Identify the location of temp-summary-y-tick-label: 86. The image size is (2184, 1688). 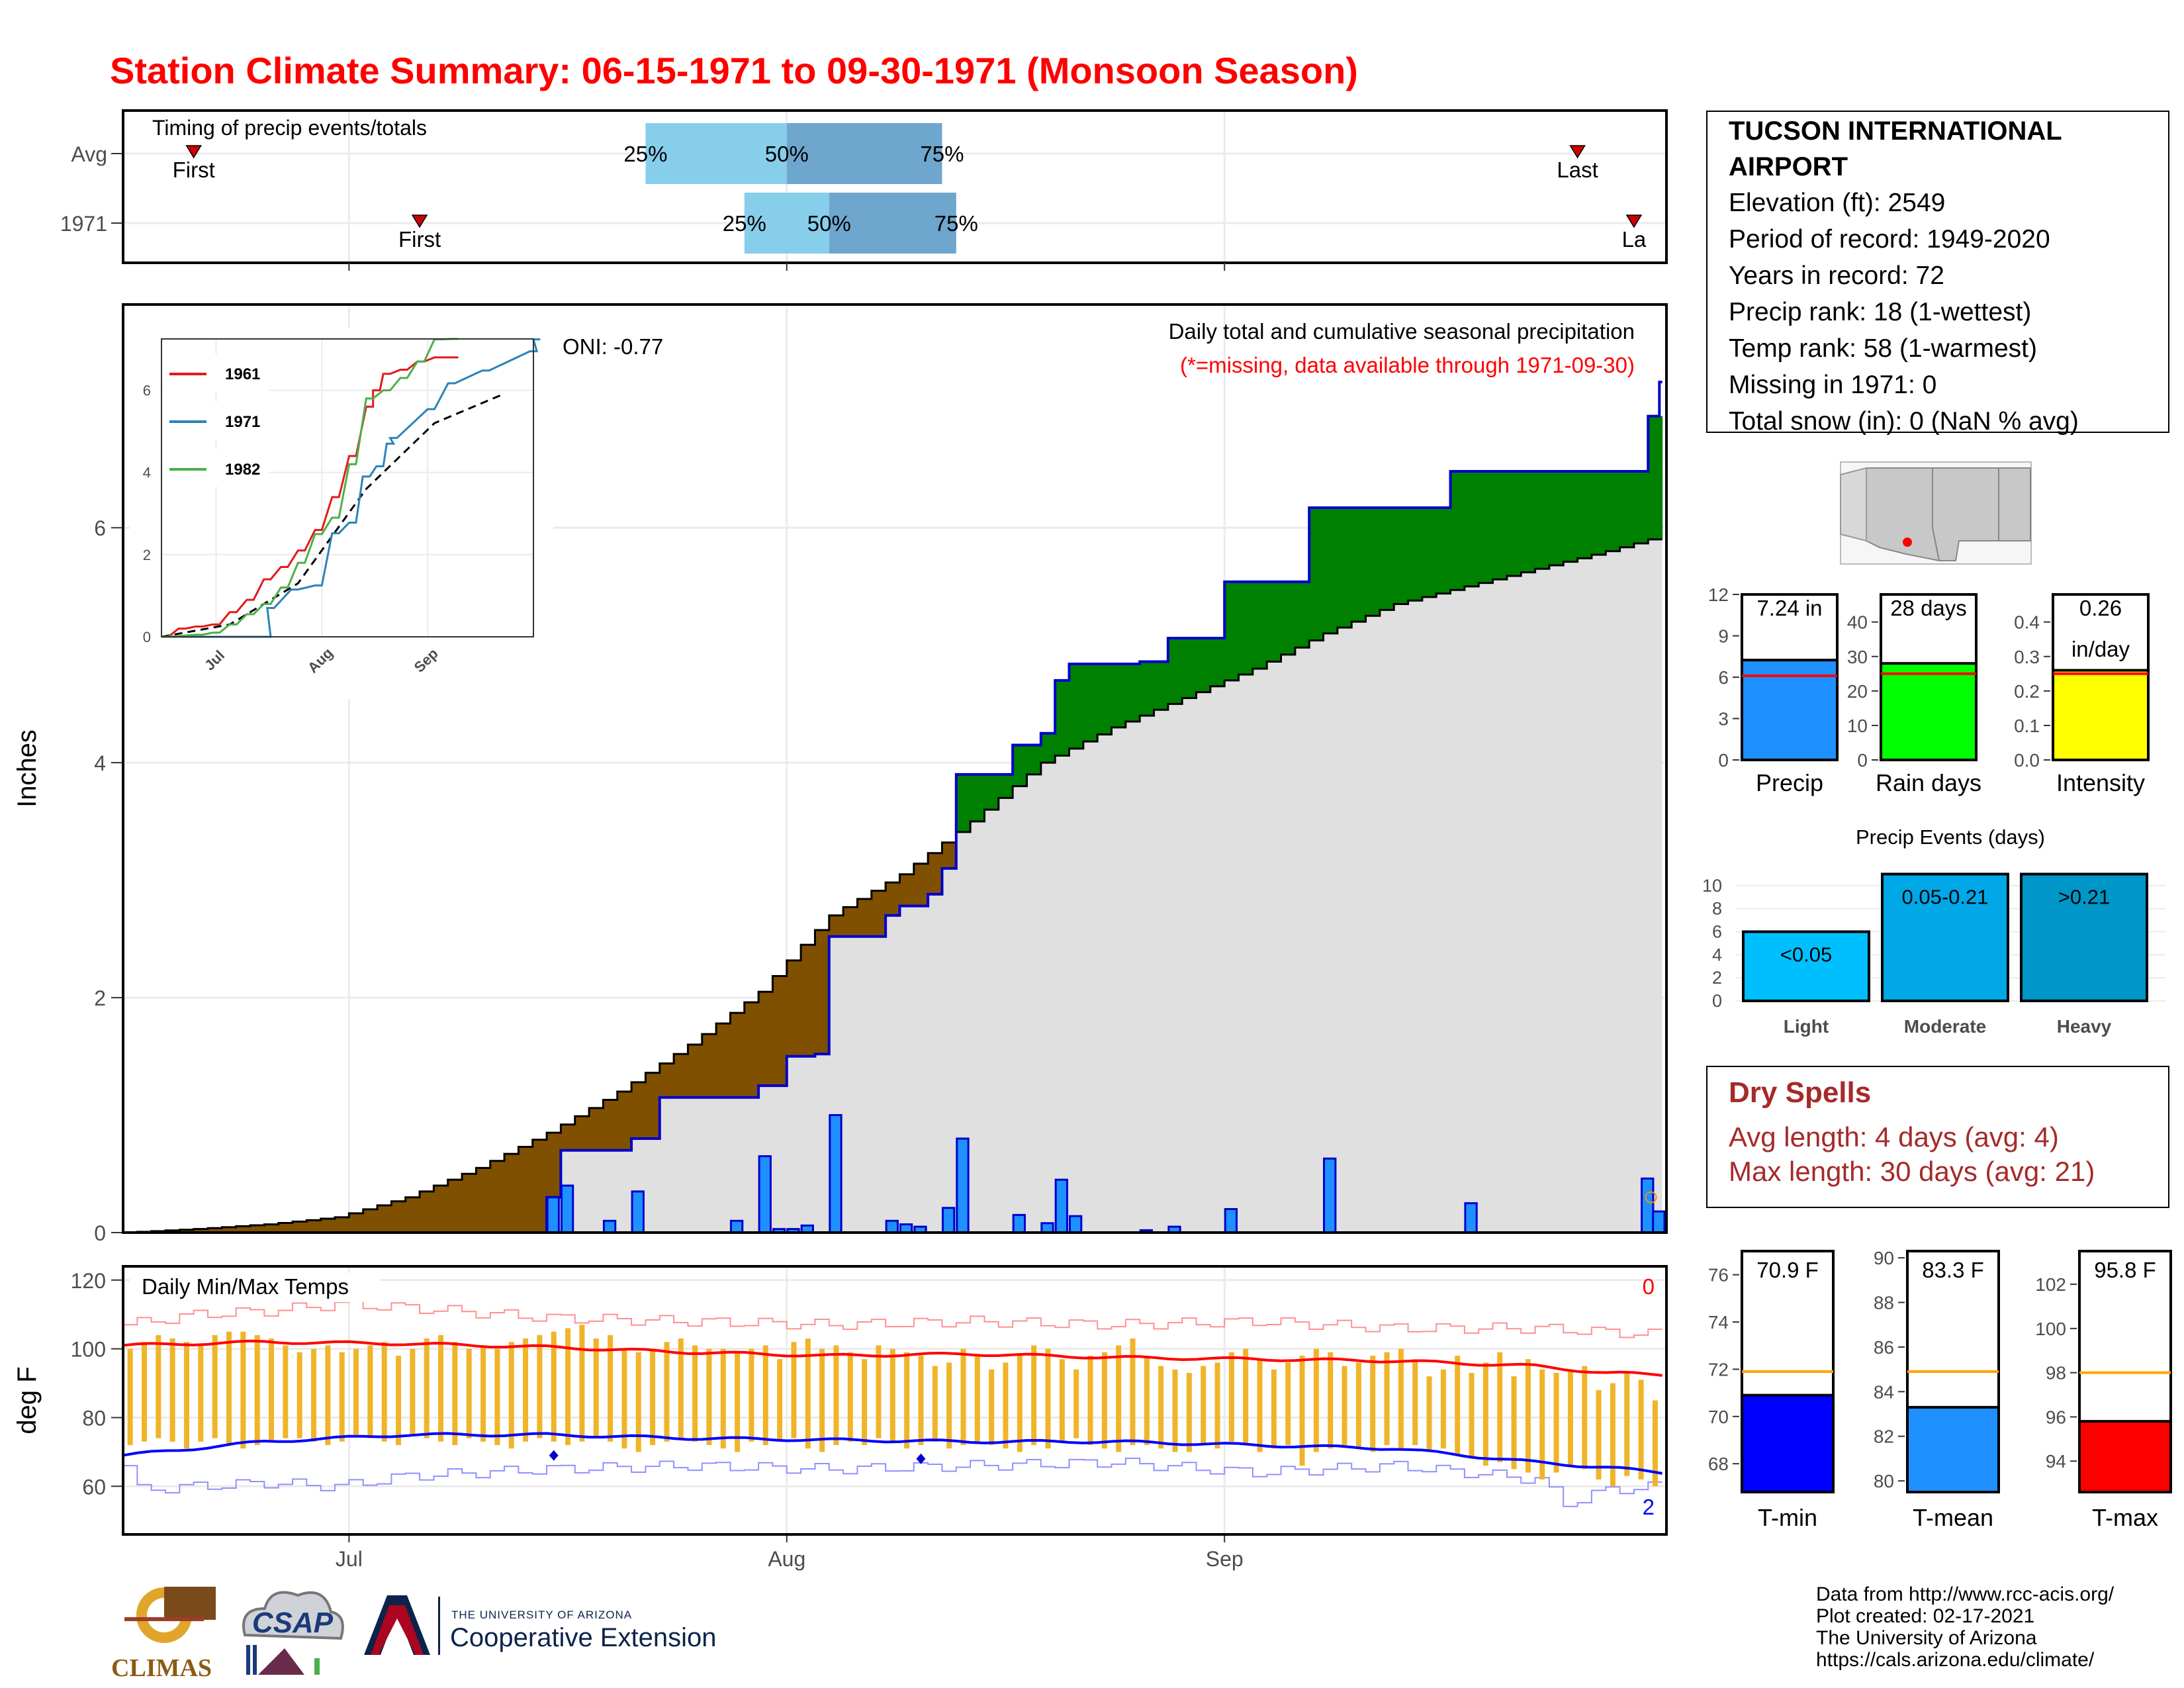
(1884, 1347).